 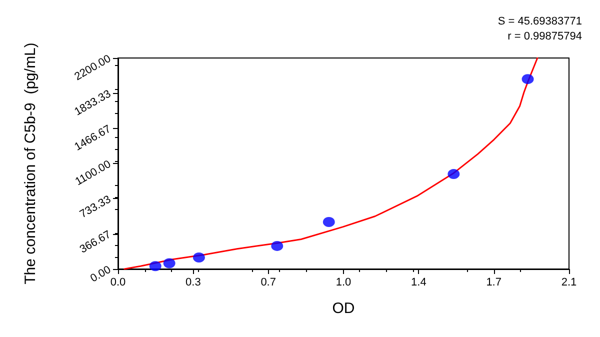 What do you see at coordinates (569, 282) in the screenshot?
I see `x-tick-label: 2.1` at bounding box center [569, 282].